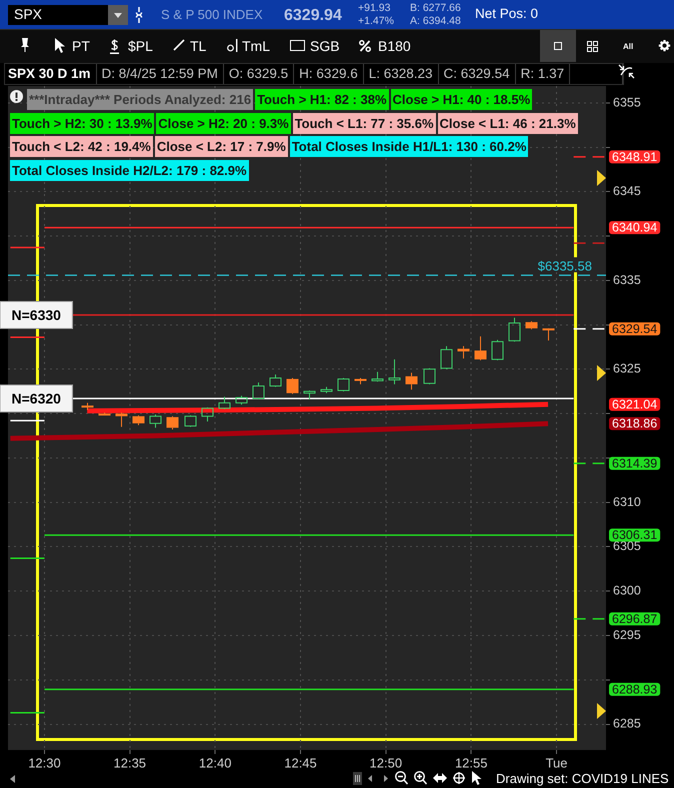  What do you see at coordinates (582, 779) in the screenshot?
I see `text: Drawing set: COVID19 LINES` at bounding box center [582, 779].